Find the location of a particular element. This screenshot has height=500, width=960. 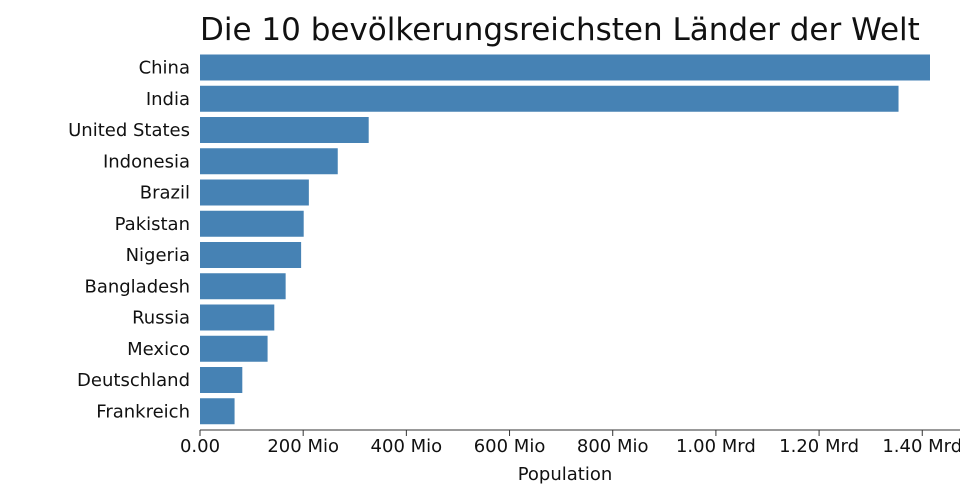

x-tick-label: 600 Mio is located at coordinates (510, 446).